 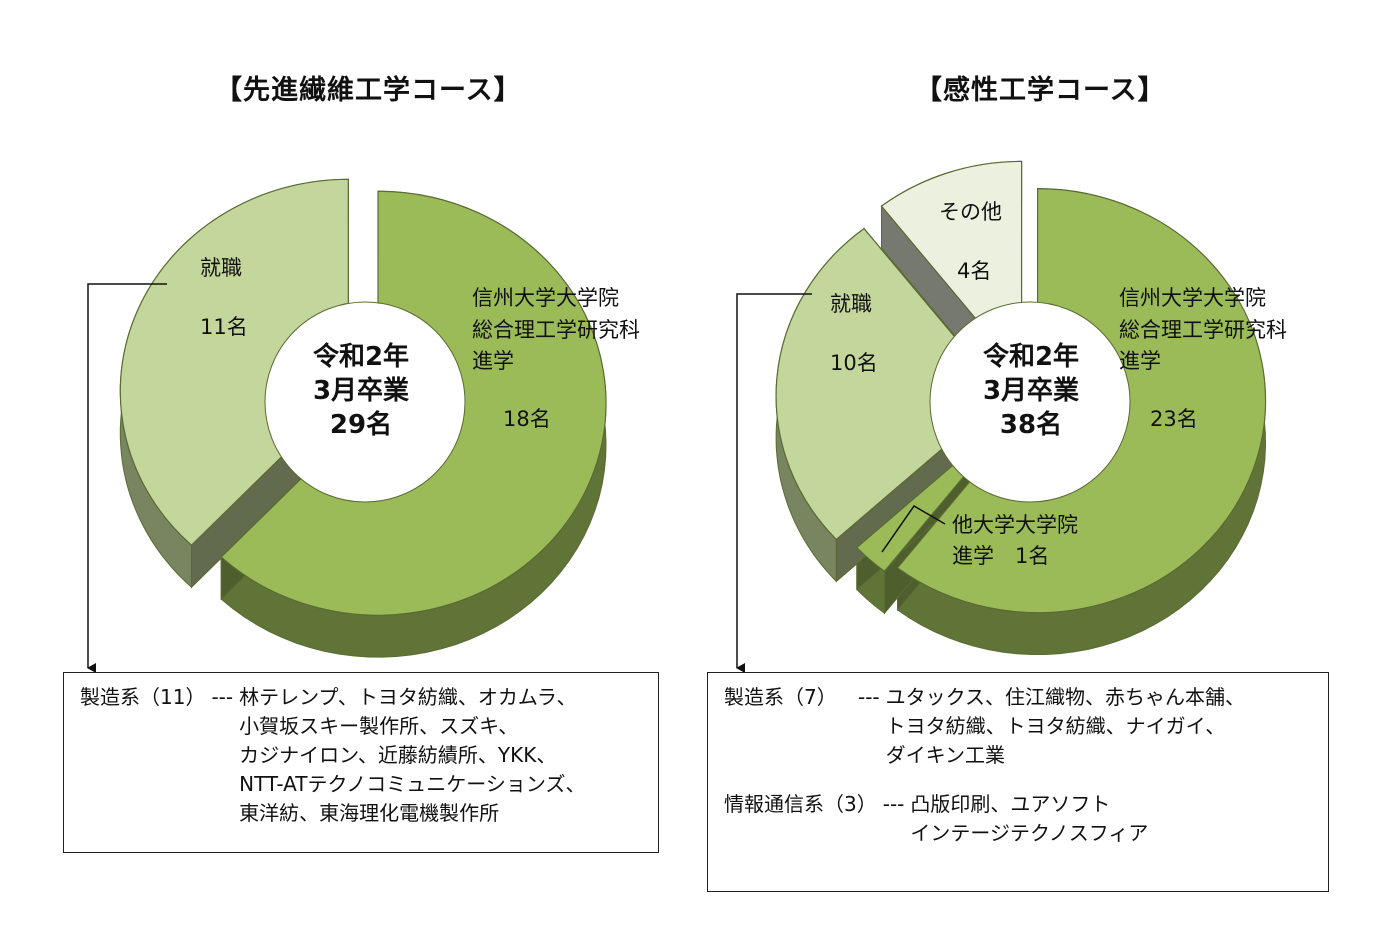 What do you see at coordinates (1029, 819) in the screenshot?
I see `company-list: 凸版印刷、ユアソフト インテージテクノスフィア` at bounding box center [1029, 819].